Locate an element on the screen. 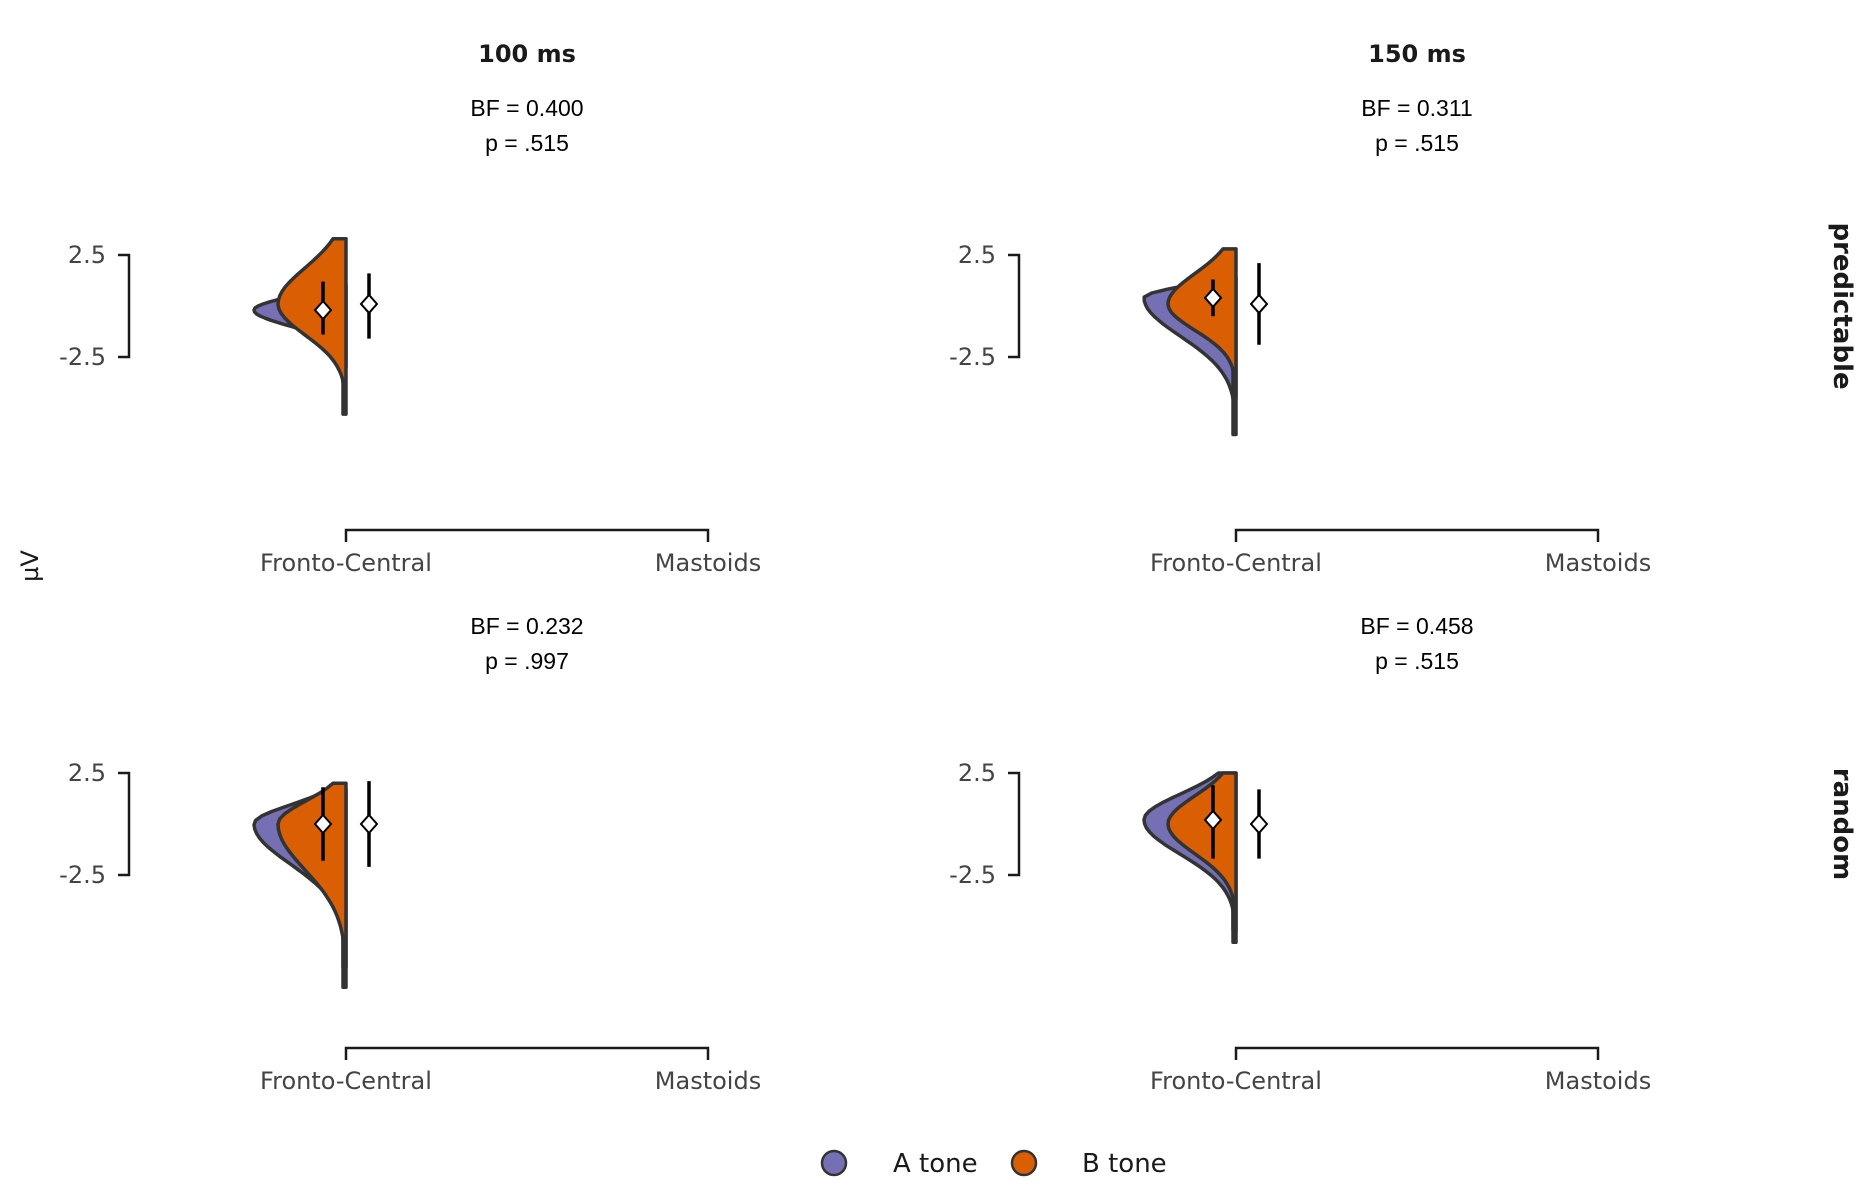 Image resolution: width=1875 pixels, height=1200 pixels. legend-label-b-tone: B tone is located at coordinates (1124, 1164).